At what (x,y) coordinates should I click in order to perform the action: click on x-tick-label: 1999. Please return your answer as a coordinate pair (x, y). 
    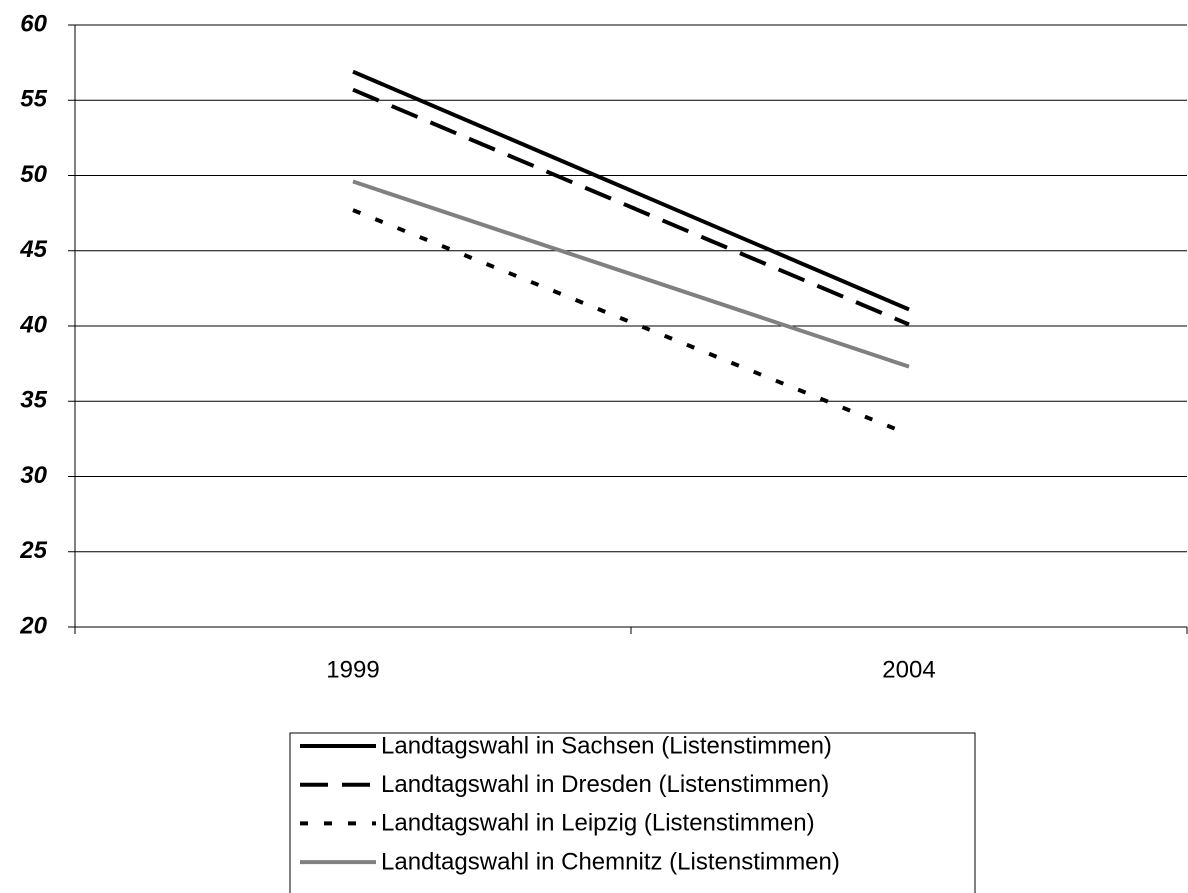
    Looking at the image, I should click on (352, 669).